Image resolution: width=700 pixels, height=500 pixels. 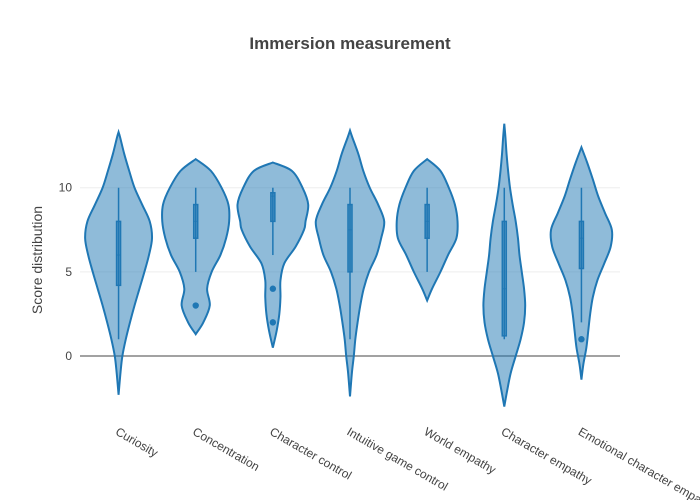 What do you see at coordinates (136, 441) in the screenshot?
I see `x-tick-label: Curiosity` at bounding box center [136, 441].